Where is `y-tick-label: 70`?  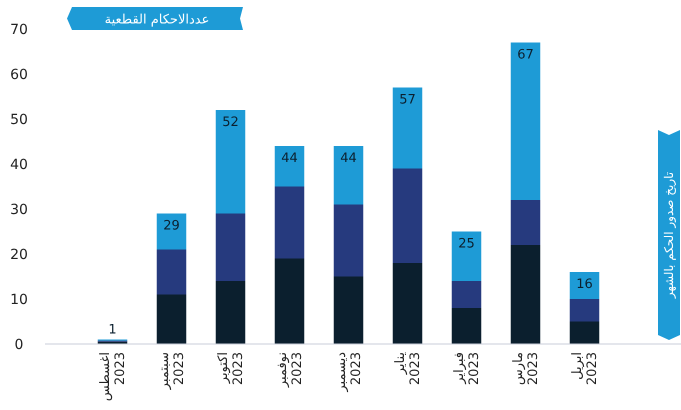
y-tick-label: 70 is located at coordinates (19, 30).